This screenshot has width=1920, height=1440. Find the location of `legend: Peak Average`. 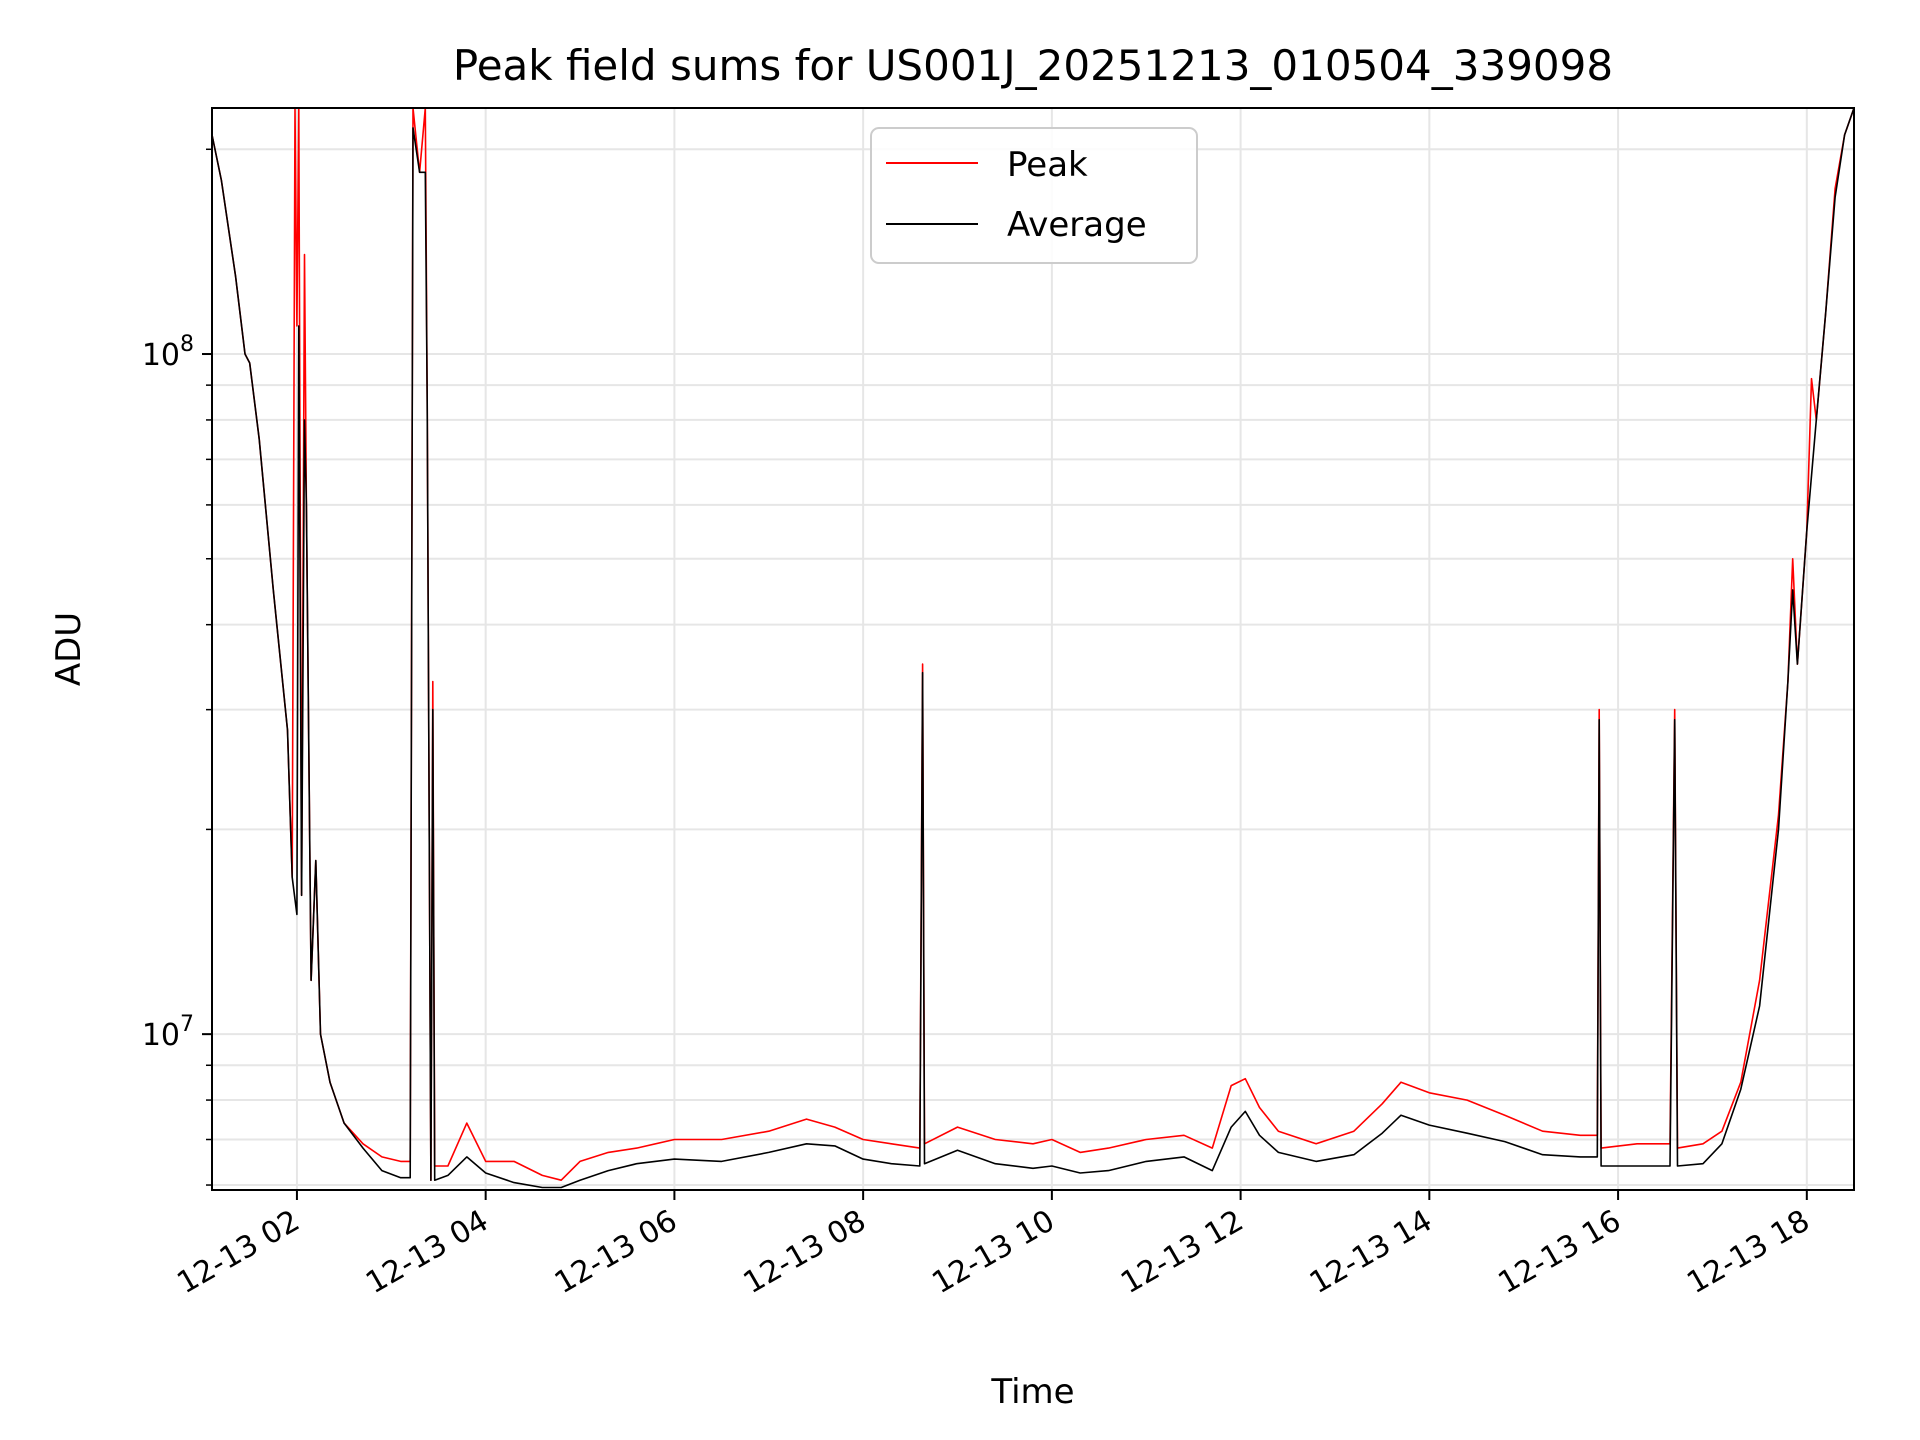

legend: Peak Average is located at coordinates (1034, 195).